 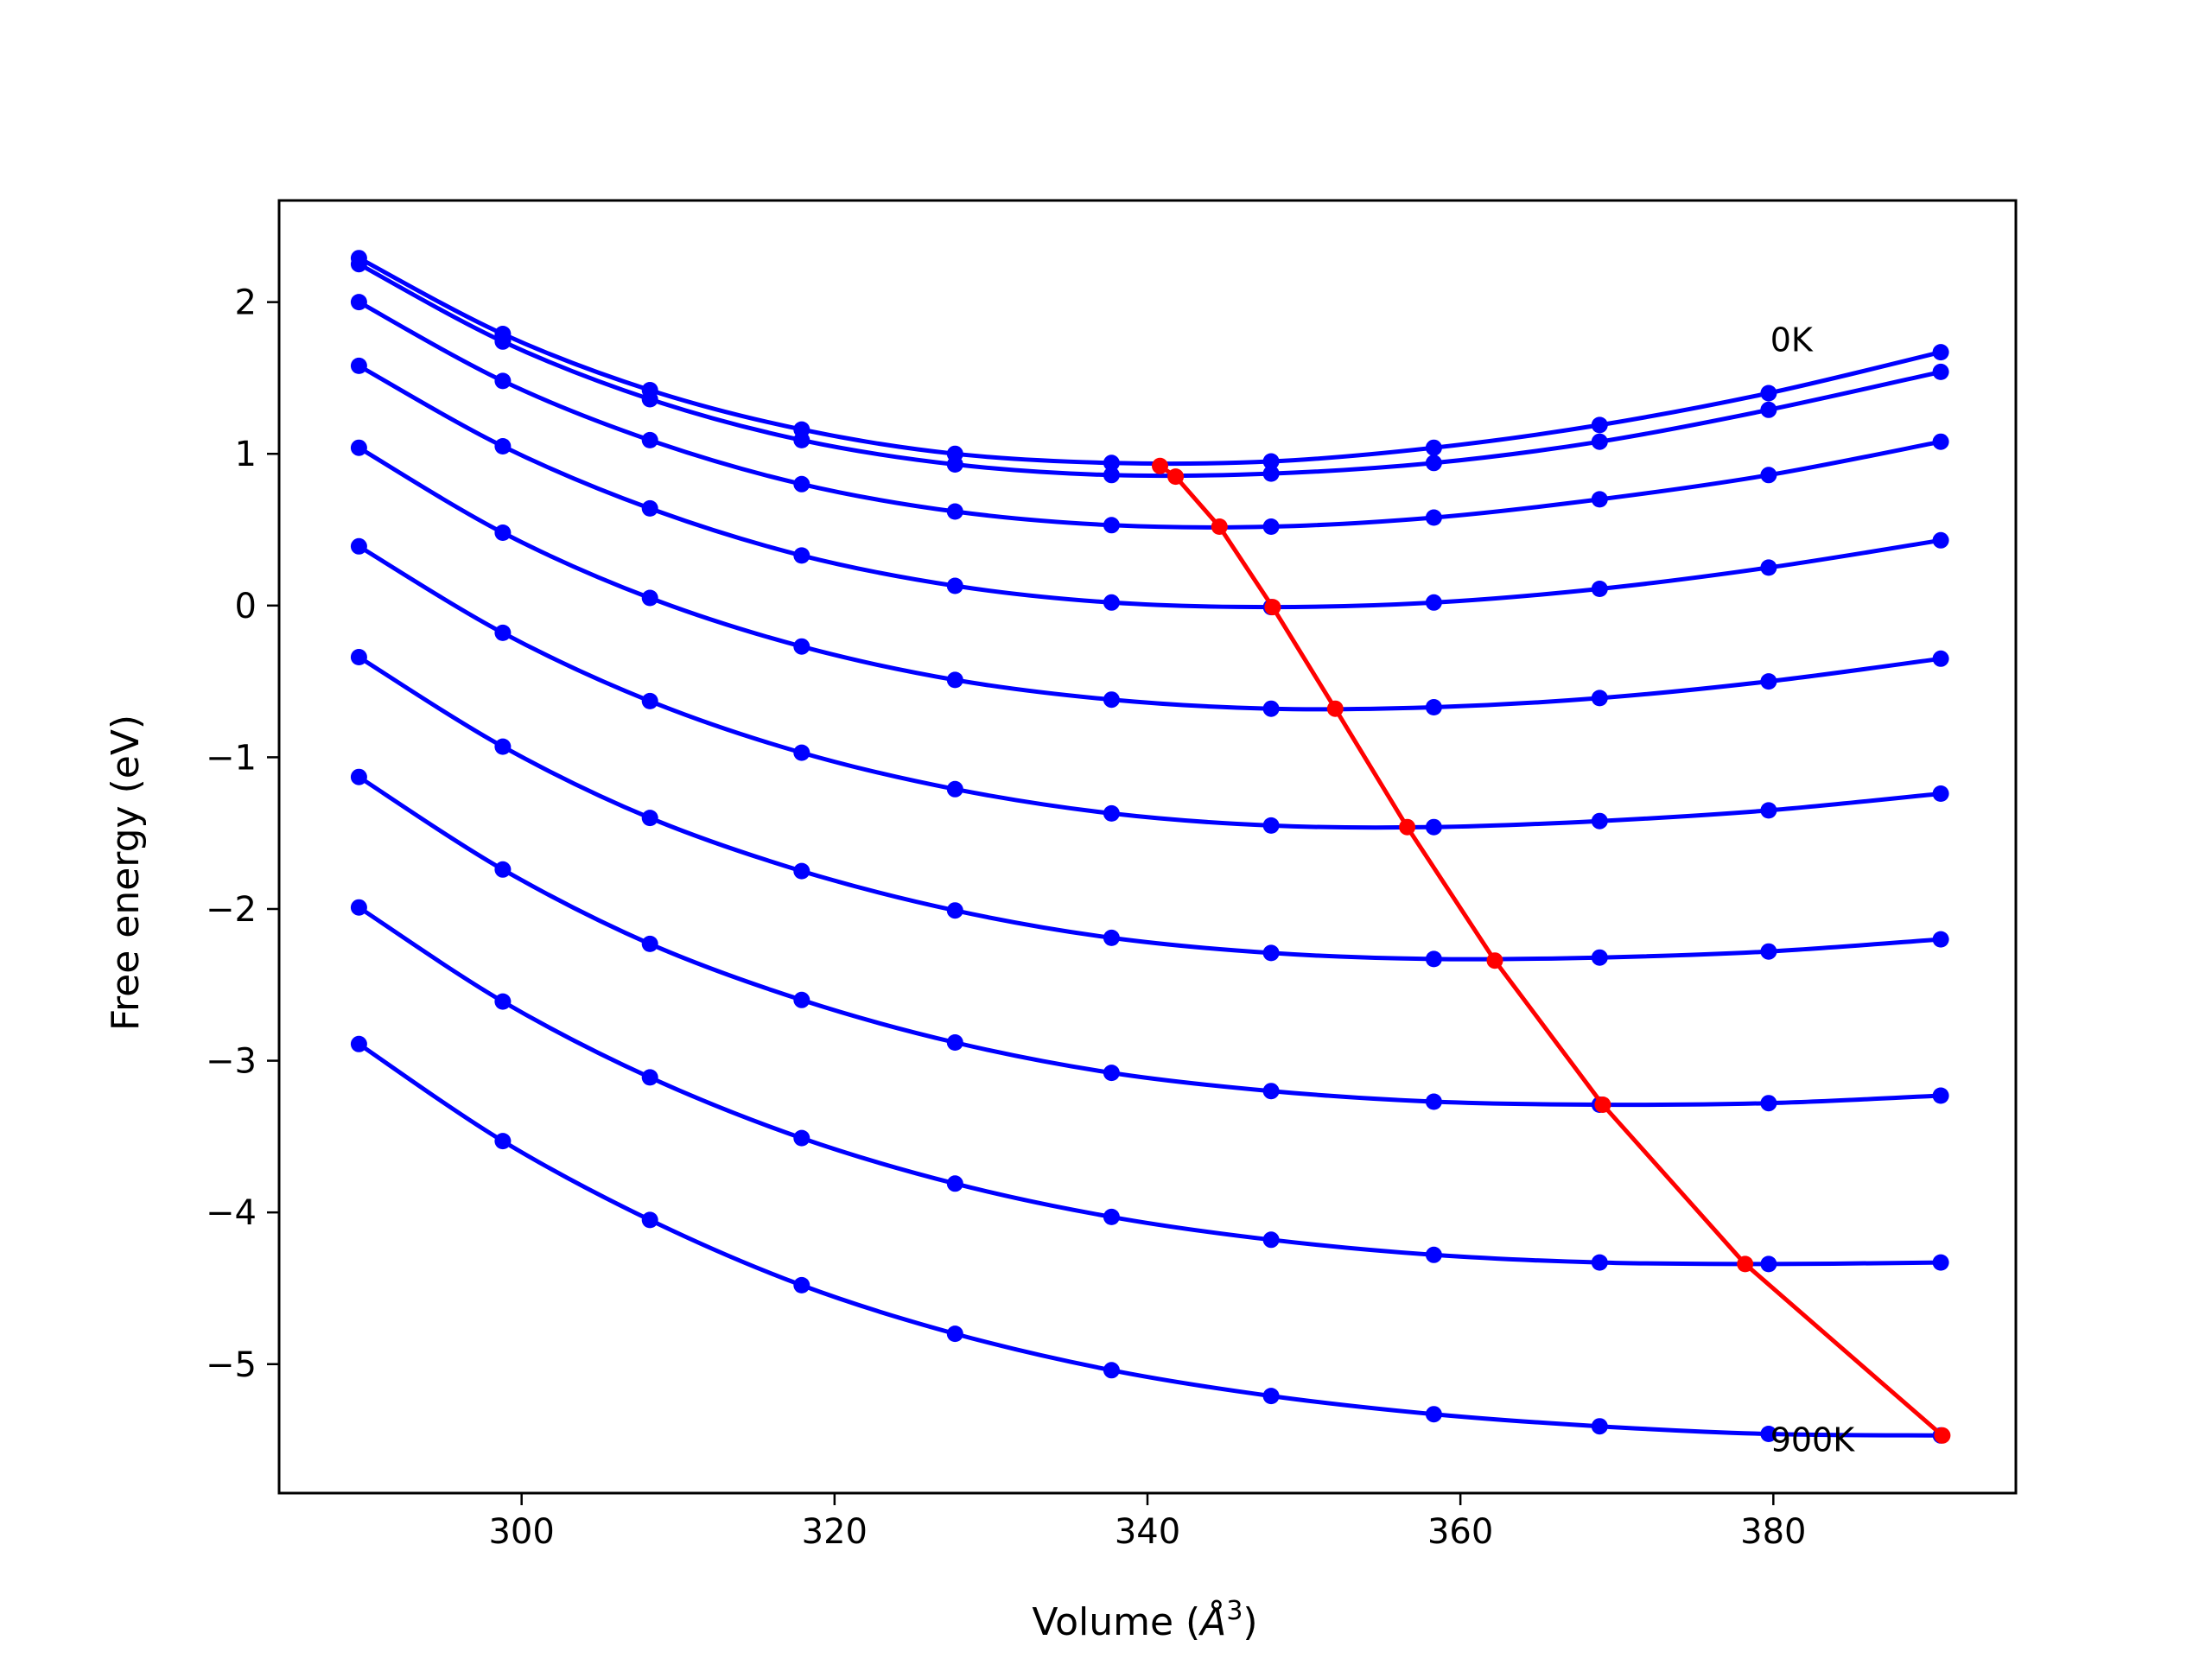 I want to click on x-axis-label-text: Volume (, so click(x=1116, y=1622).